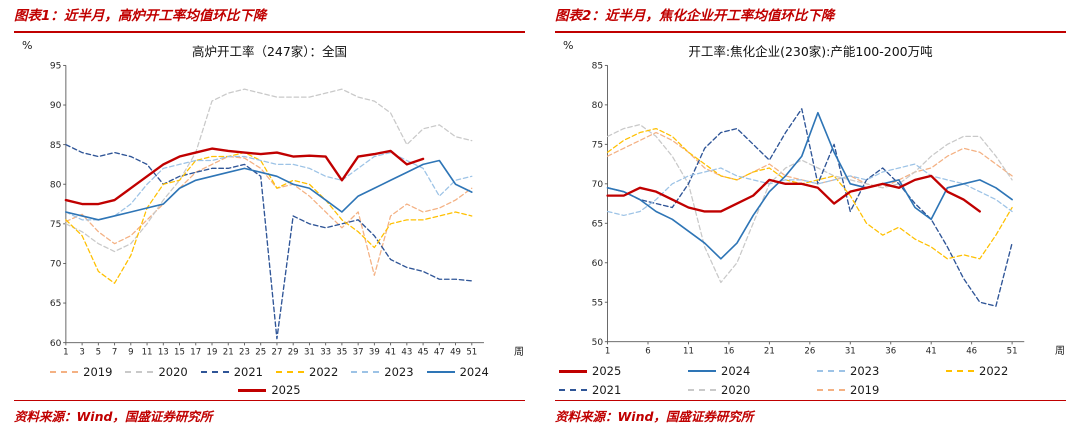 This screenshot has width=1080, height=429. Describe the element at coordinates (27, 45) in the screenshot. I see `y-axis-unit-label: %` at that location.